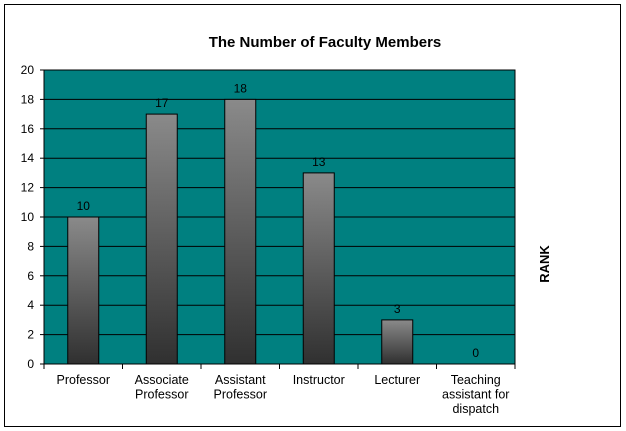 Image resolution: width=626 pixels, height=431 pixels. What do you see at coordinates (30, 276) in the screenshot?
I see `y-tick-label: 6` at bounding box center [30, 276].